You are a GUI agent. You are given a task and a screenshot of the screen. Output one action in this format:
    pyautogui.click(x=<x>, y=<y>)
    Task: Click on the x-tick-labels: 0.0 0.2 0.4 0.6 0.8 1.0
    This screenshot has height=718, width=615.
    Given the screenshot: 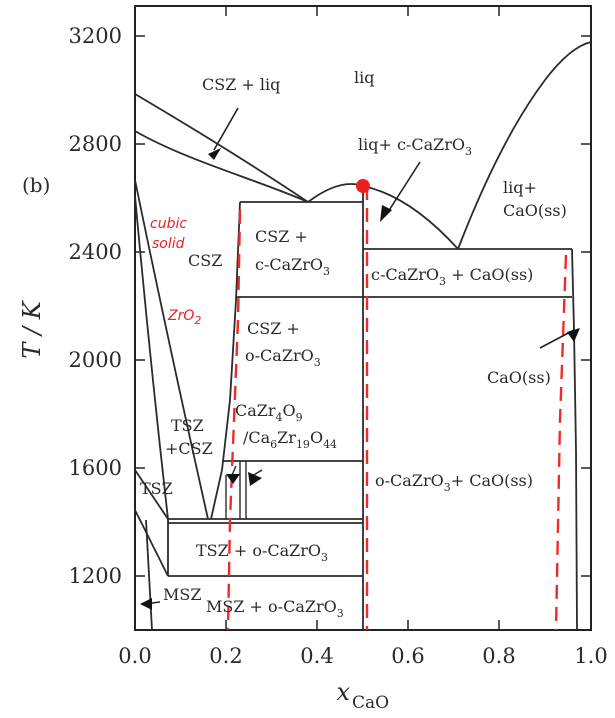 What is the action you would take?
    pyautogui.click(x=362, y=656)
    